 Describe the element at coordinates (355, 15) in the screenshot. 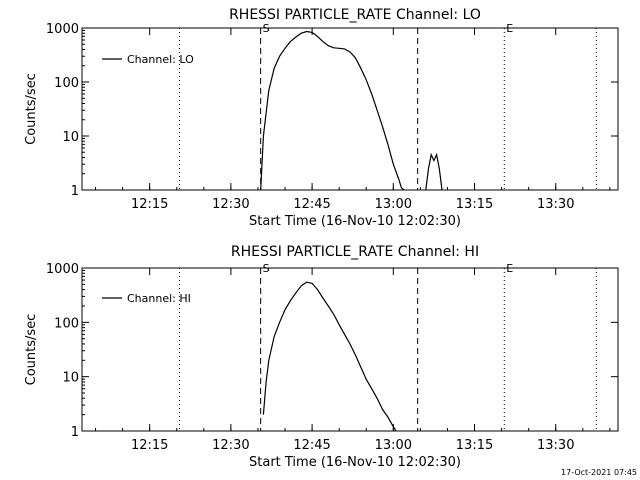

I see `chart-title: RHESSI PARTICLE_RATE Channel: LO` at that location.